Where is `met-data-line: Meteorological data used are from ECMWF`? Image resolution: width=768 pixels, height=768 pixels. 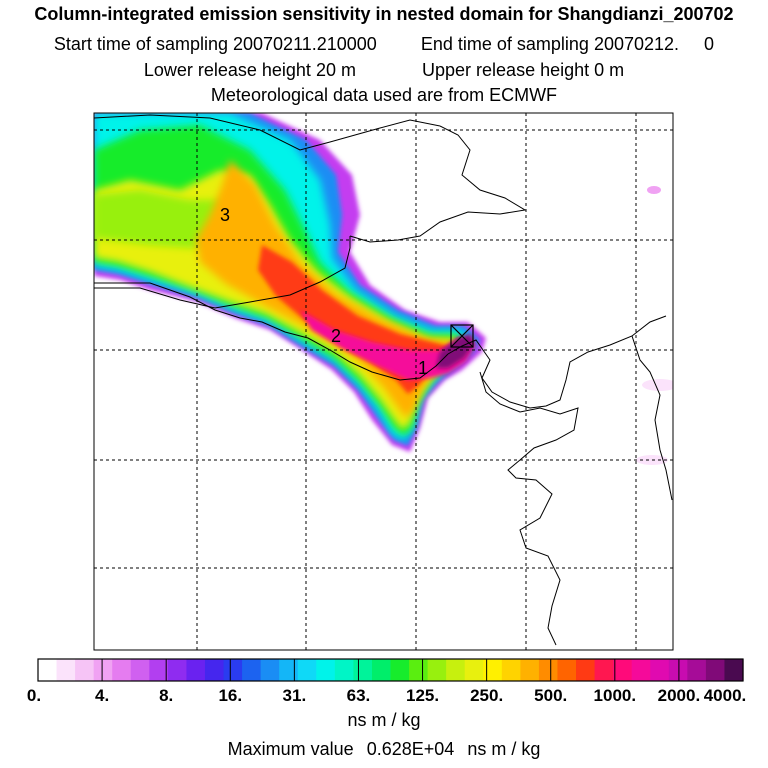
met-data-line: Meteorological data used are from ECMWF is located at coordinates (384, 95).